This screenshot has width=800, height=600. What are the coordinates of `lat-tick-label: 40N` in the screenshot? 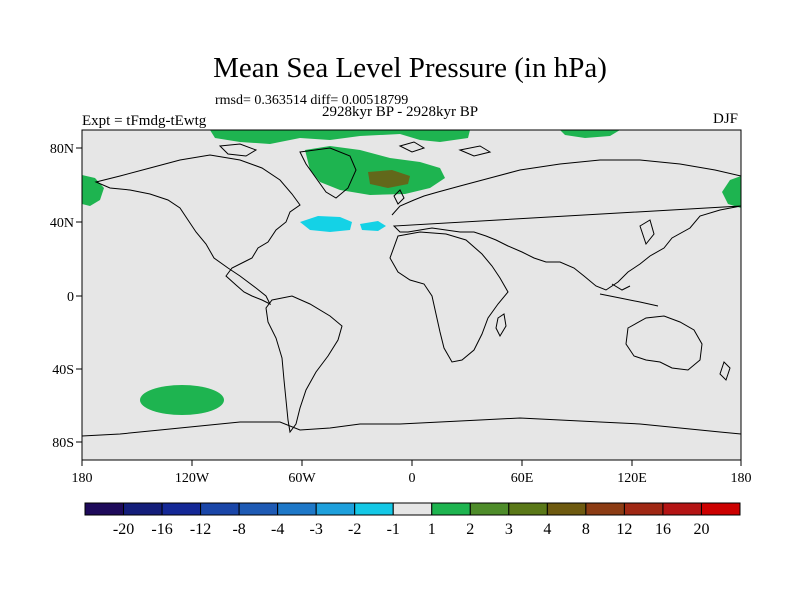 It's located at (62, 223).